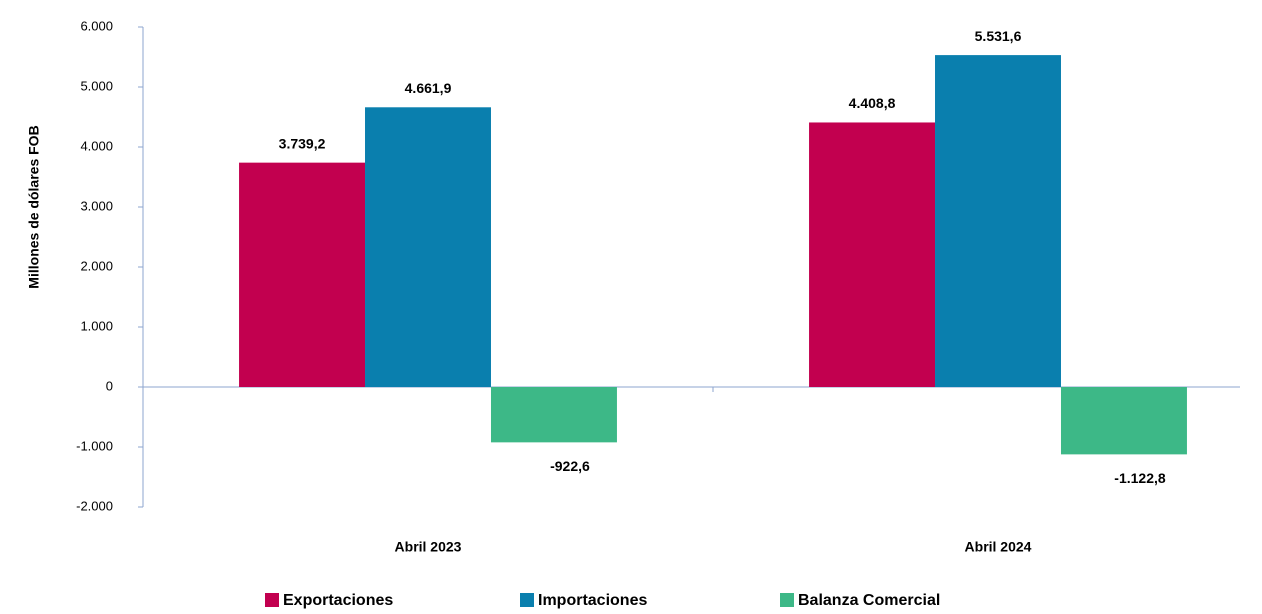 This screenshot has width=1262, height=614. I want to click on value-label: -922,6, so click(570, 466).